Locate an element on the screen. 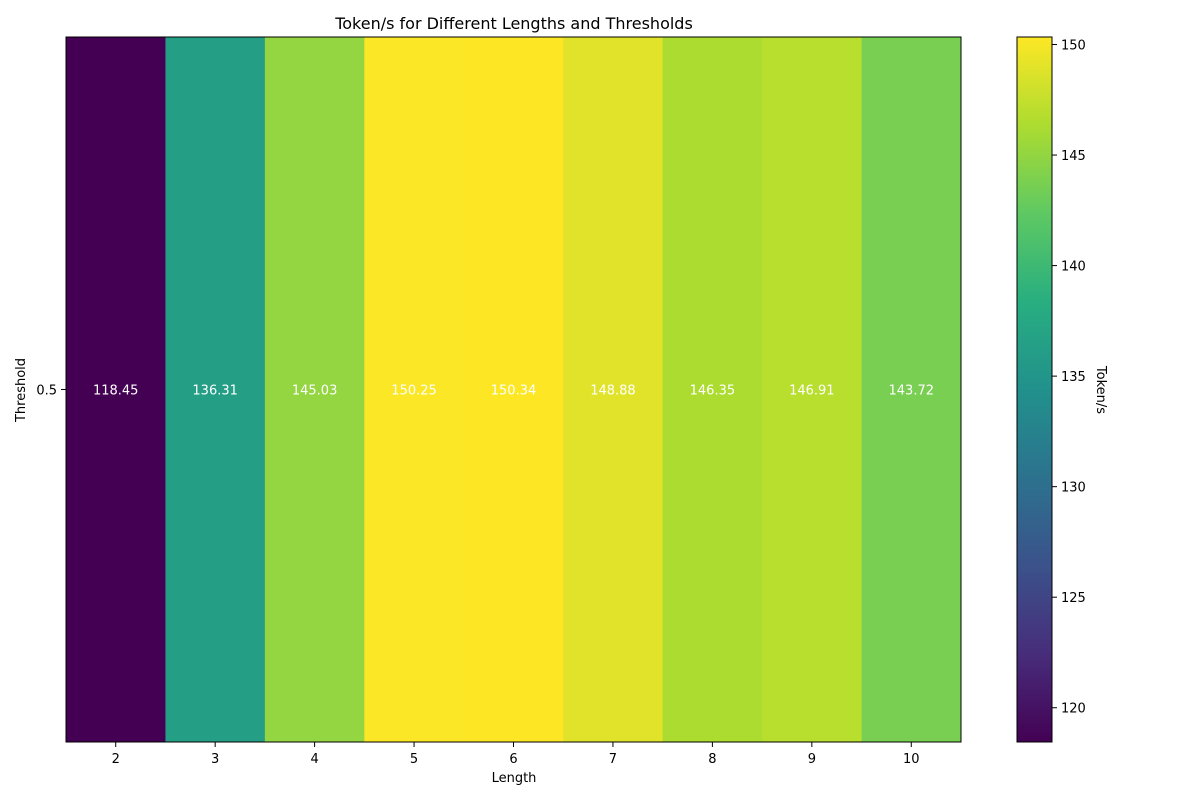  x-axis-label: Length is located at coordinates (514, 778).